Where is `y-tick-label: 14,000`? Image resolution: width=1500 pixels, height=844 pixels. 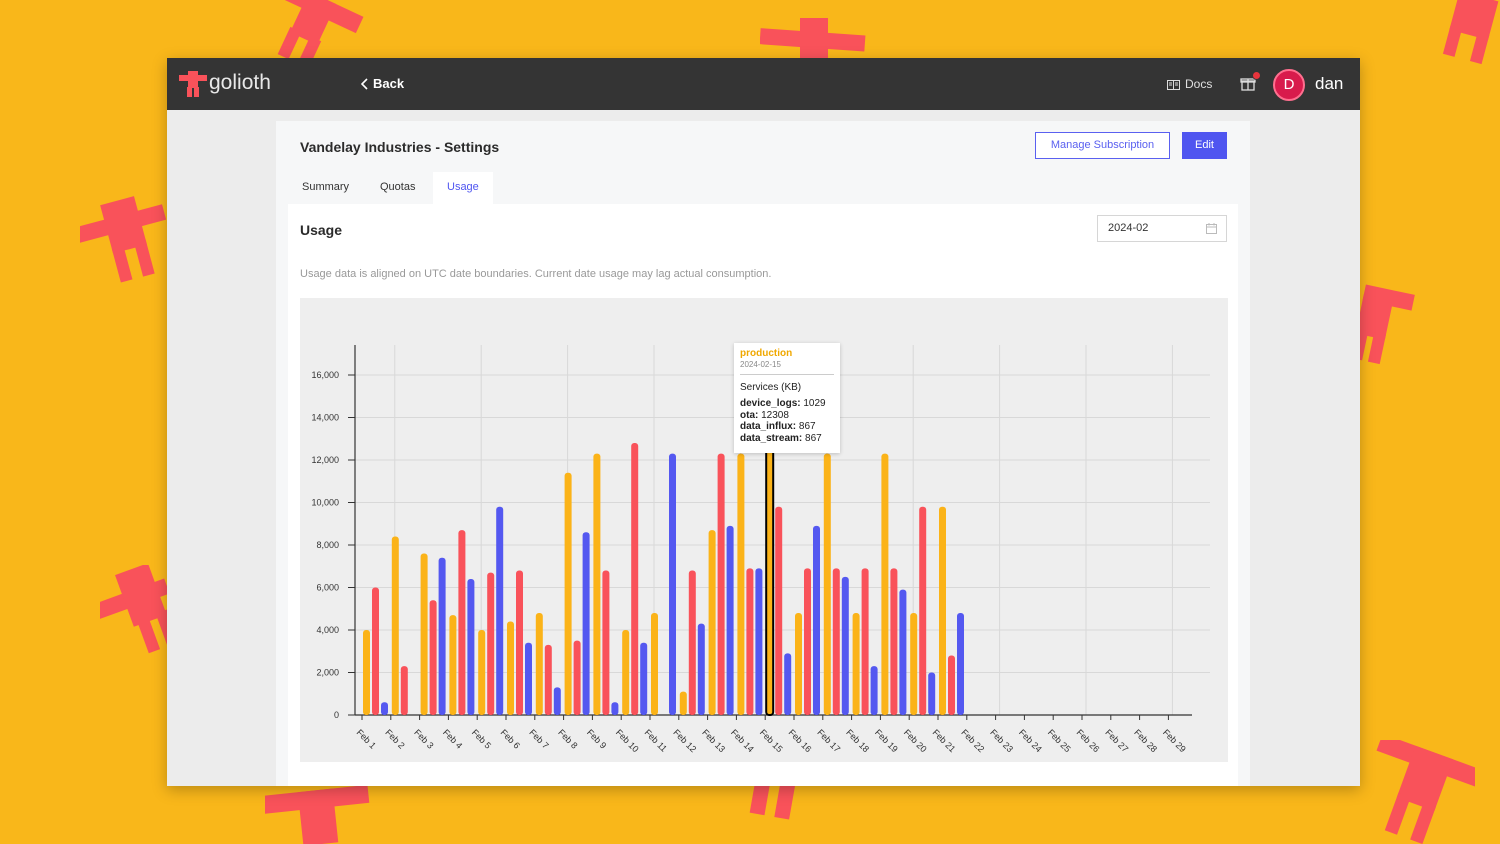 y-tick-label: 14,000 is located at coordinates (325, 418).